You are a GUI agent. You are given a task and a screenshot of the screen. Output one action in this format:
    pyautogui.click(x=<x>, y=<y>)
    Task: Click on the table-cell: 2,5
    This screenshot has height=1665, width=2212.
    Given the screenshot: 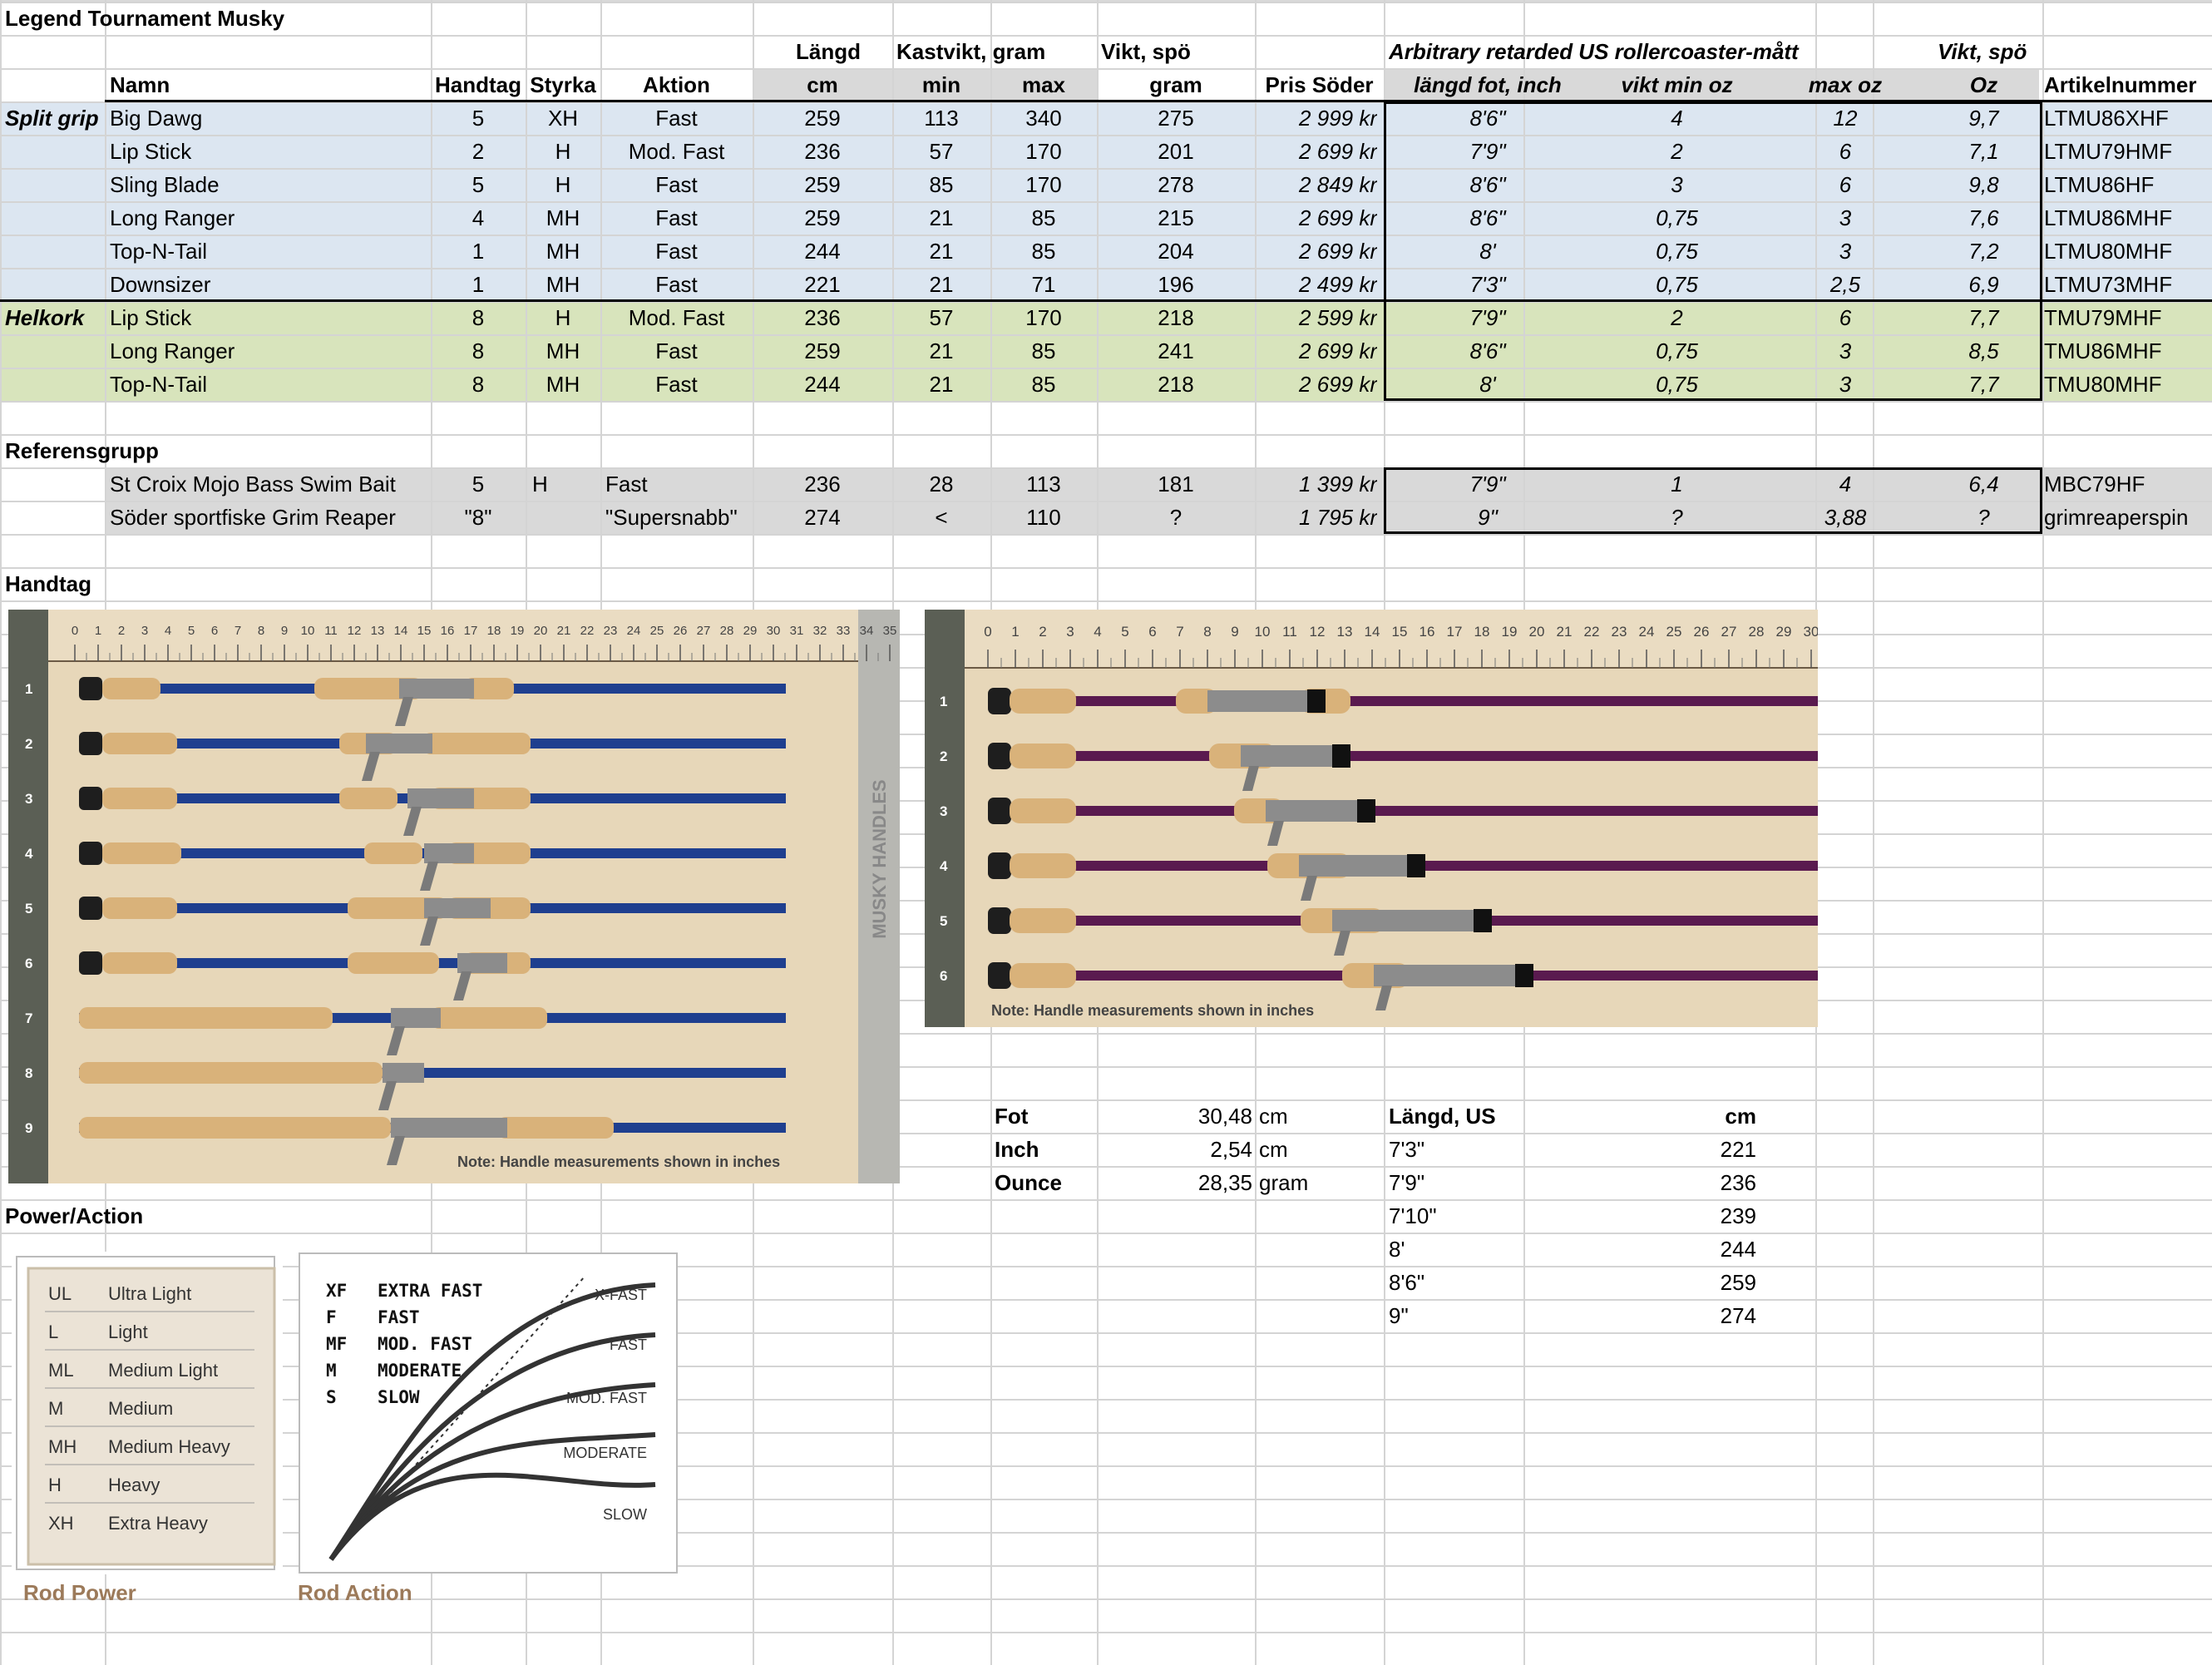 What is the action you would take?
    pyautogui.click(x=1845, y=284)
    